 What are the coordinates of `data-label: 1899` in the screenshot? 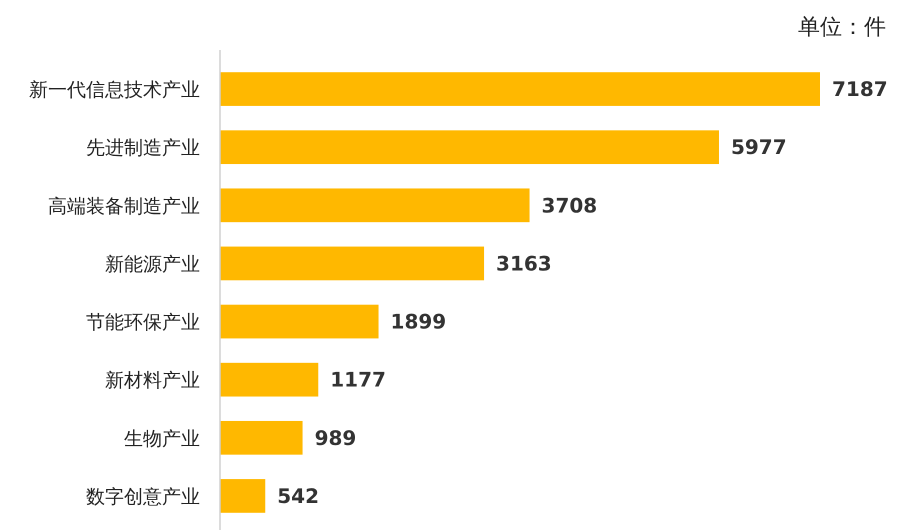 It's located at (418, 322).